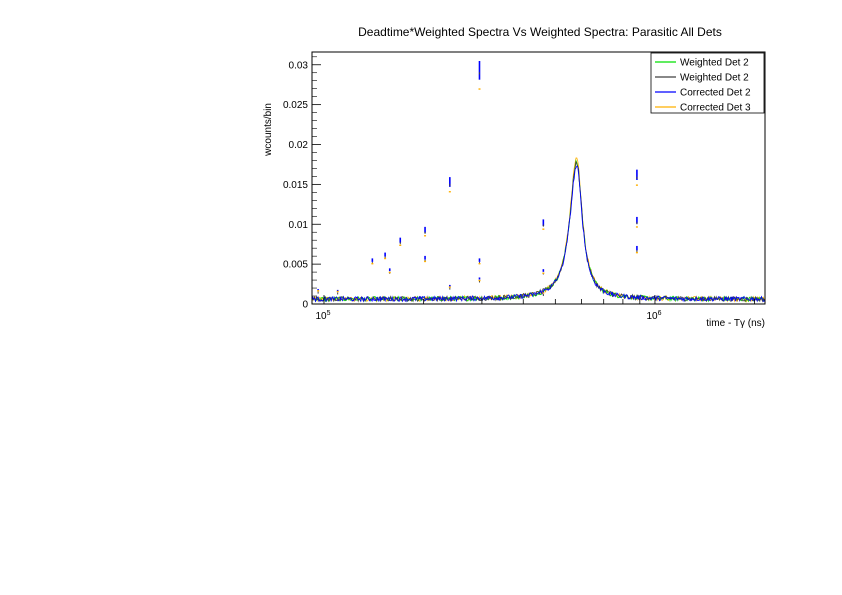 The height and width of the screenshot is (595, 842). What do you see at coordinates (715, 108) in the screenshot?
I see `legend-label: Corrected Det 3` at bounding box center [715, 108].